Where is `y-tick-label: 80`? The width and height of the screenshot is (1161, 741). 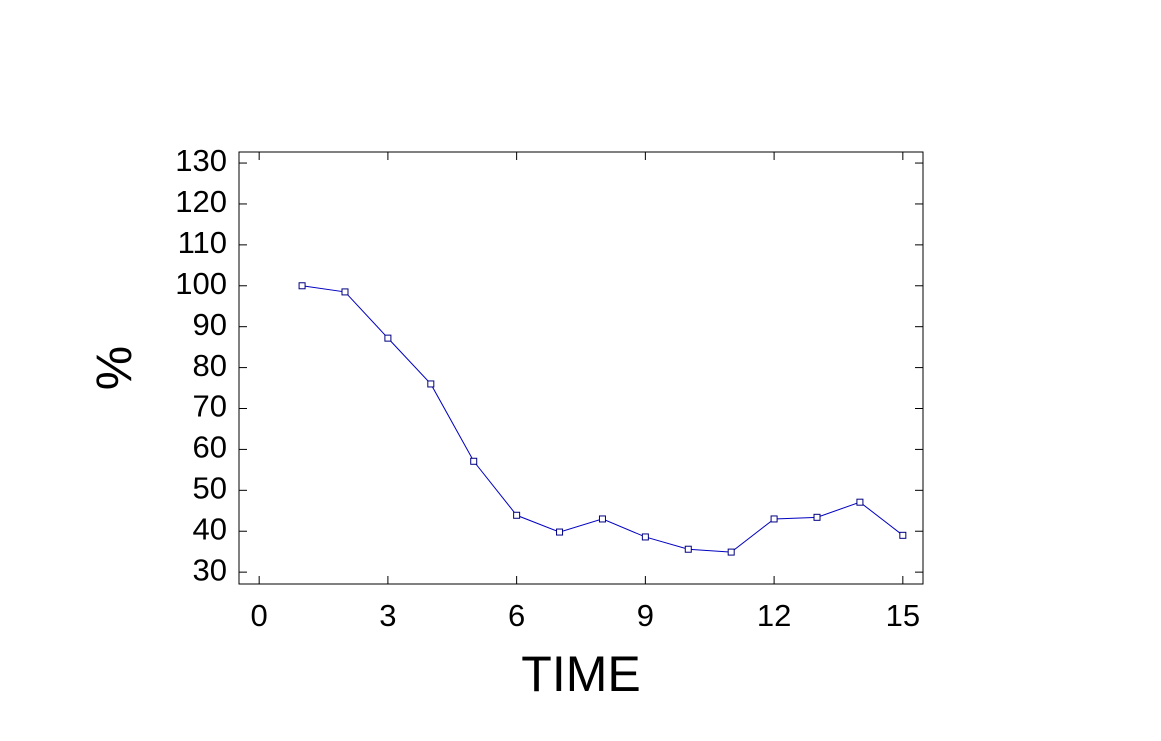
y-tick-label: 80 is located at coordinates (210, 365).